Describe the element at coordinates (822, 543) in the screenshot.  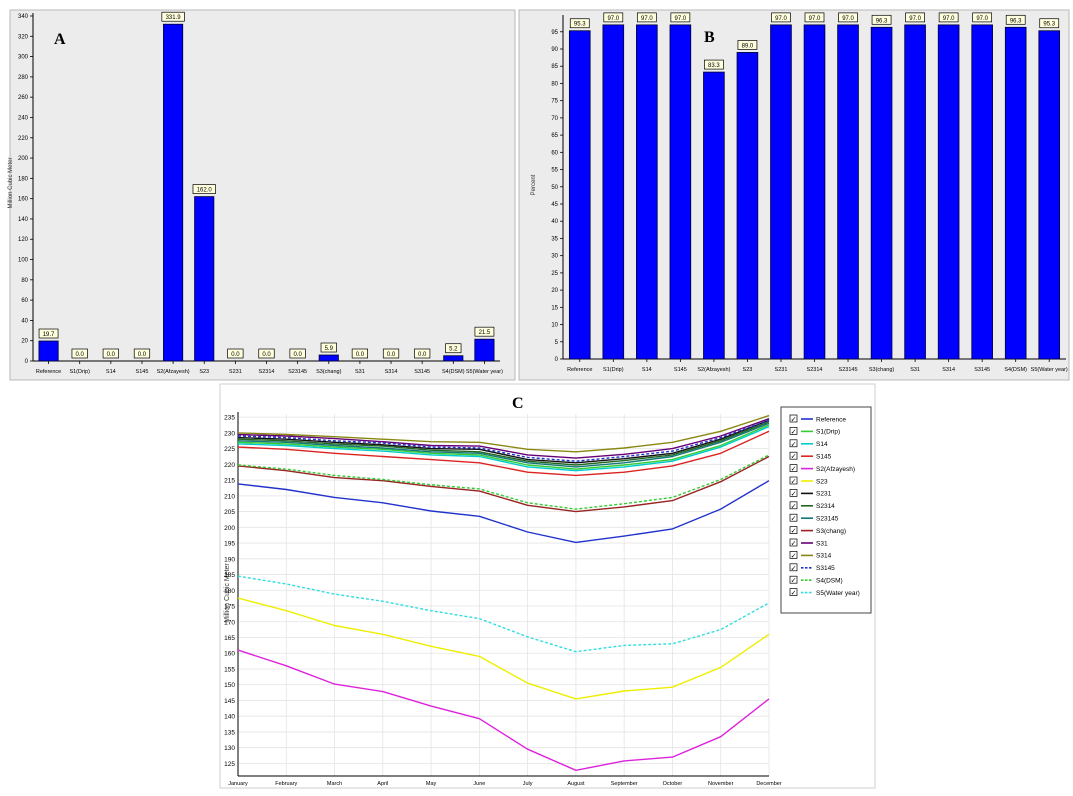
I see `legend-label: S31` at that location.